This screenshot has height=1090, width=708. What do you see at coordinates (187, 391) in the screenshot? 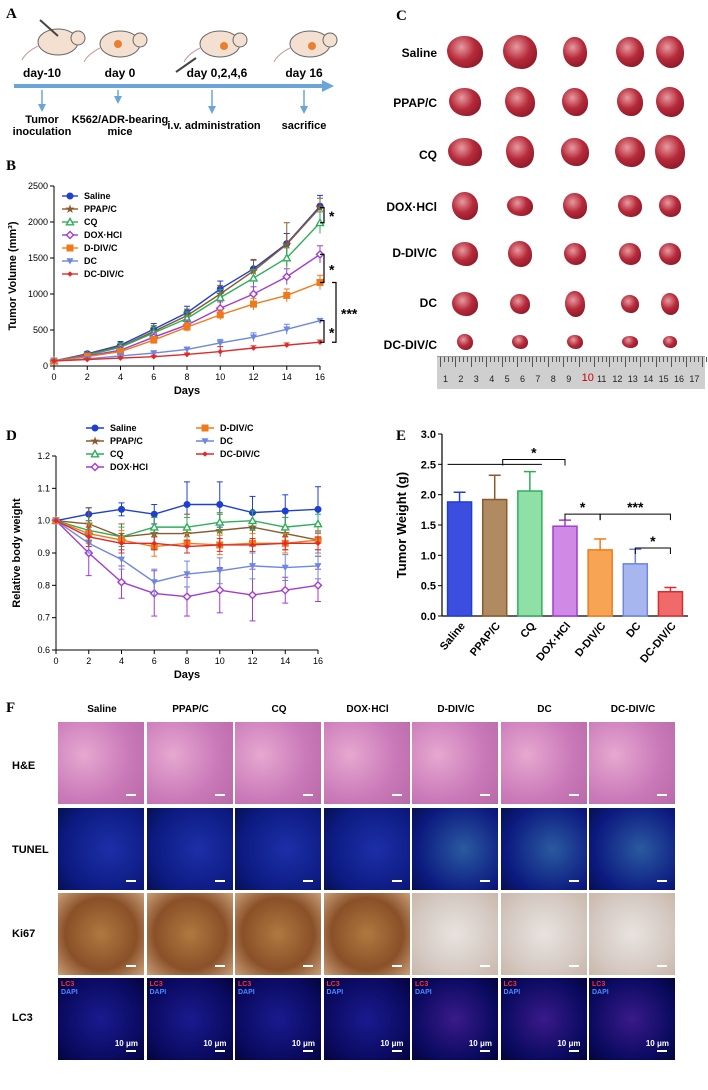
I see `x-axis-label: Days` at bounding box center [187, 391].